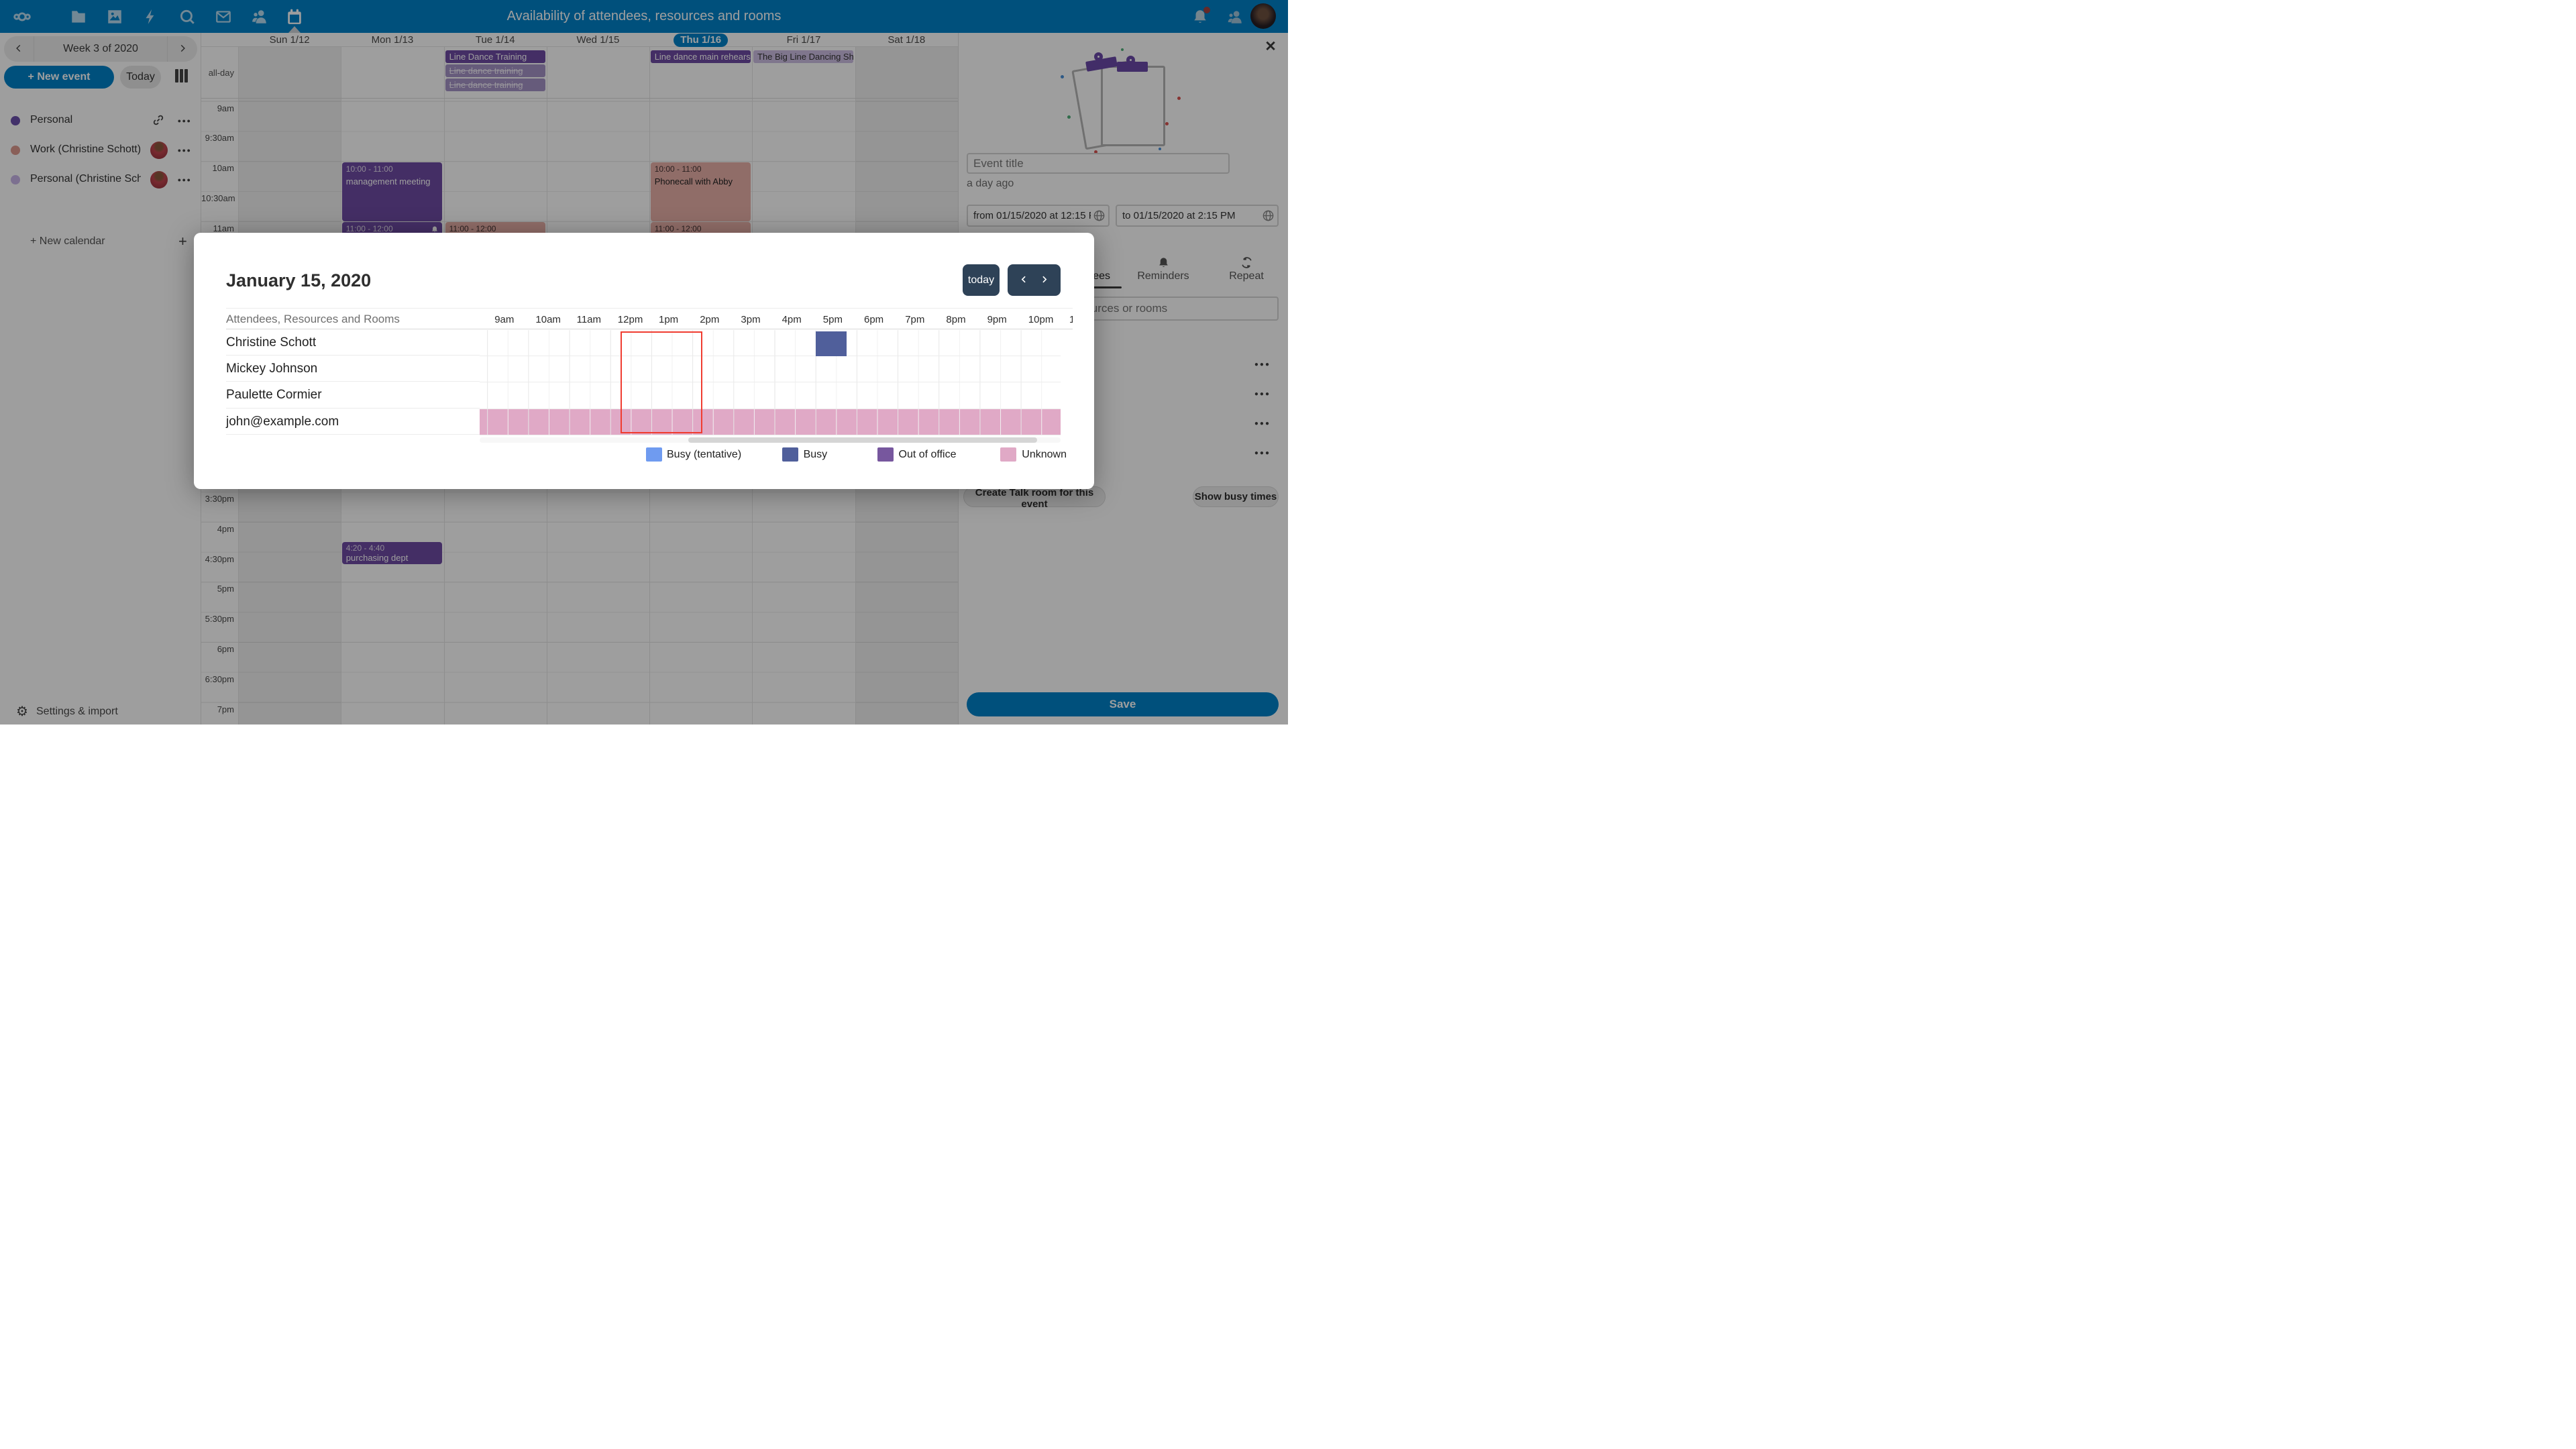  What do you see at coordinates (294, 29) in the screenshot?
I see `active-app-indicator` at bounding box center [294, 29].